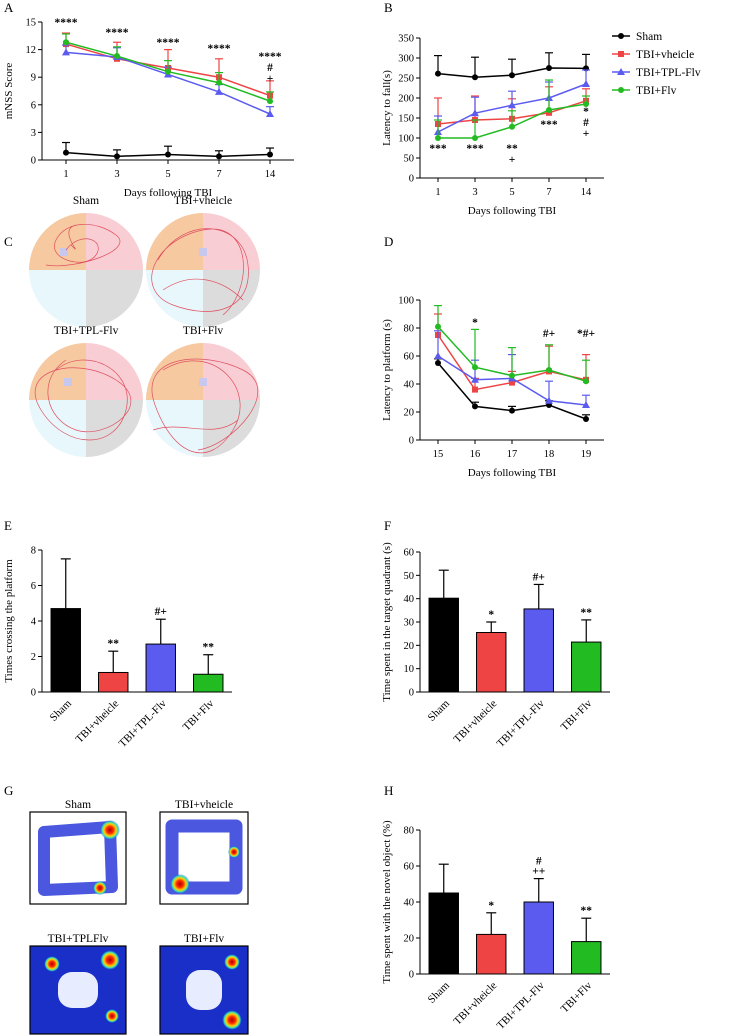 This screenshot has width=749, height=1036. What do you see at coordinates (586, 334) in the screenshot?
I see `significance-label: *#+` at bounding box center [586, 334].